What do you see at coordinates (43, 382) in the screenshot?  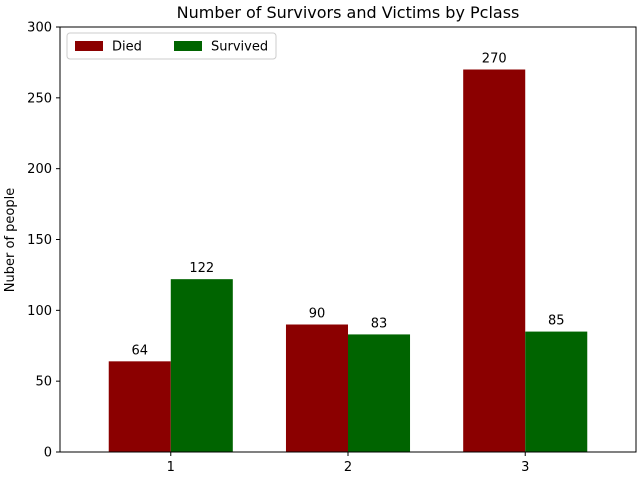 I see `y-tick-label: 50` at bounding box center [43, 382].